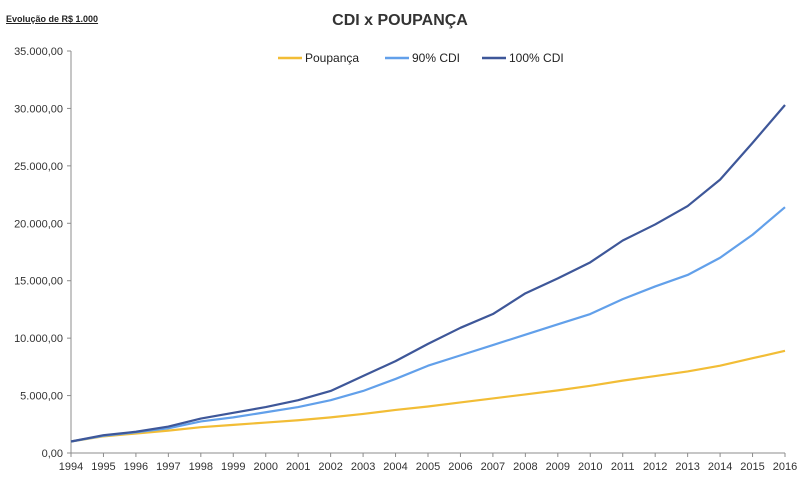 Image resolution: width=800 pixels, height=501 pixels. What do you see at coordinates (687, 467) in the screenshot?
I see `x-tick-label: 2013` at bounding box center [687, 467].